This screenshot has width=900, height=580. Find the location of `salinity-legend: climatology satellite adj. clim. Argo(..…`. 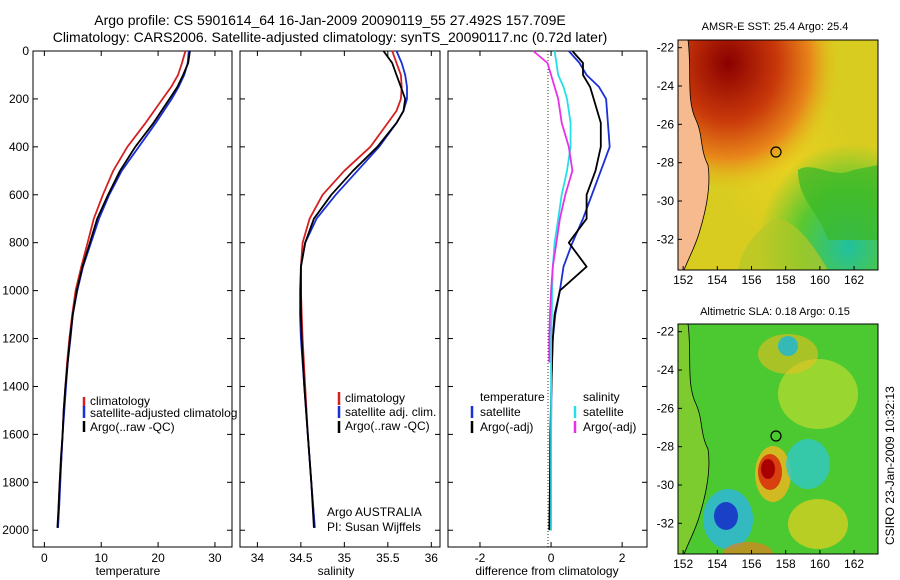

salinity-legend: climatology satellite adj. clim. Argo(..… is located at coordinates (386, 412).